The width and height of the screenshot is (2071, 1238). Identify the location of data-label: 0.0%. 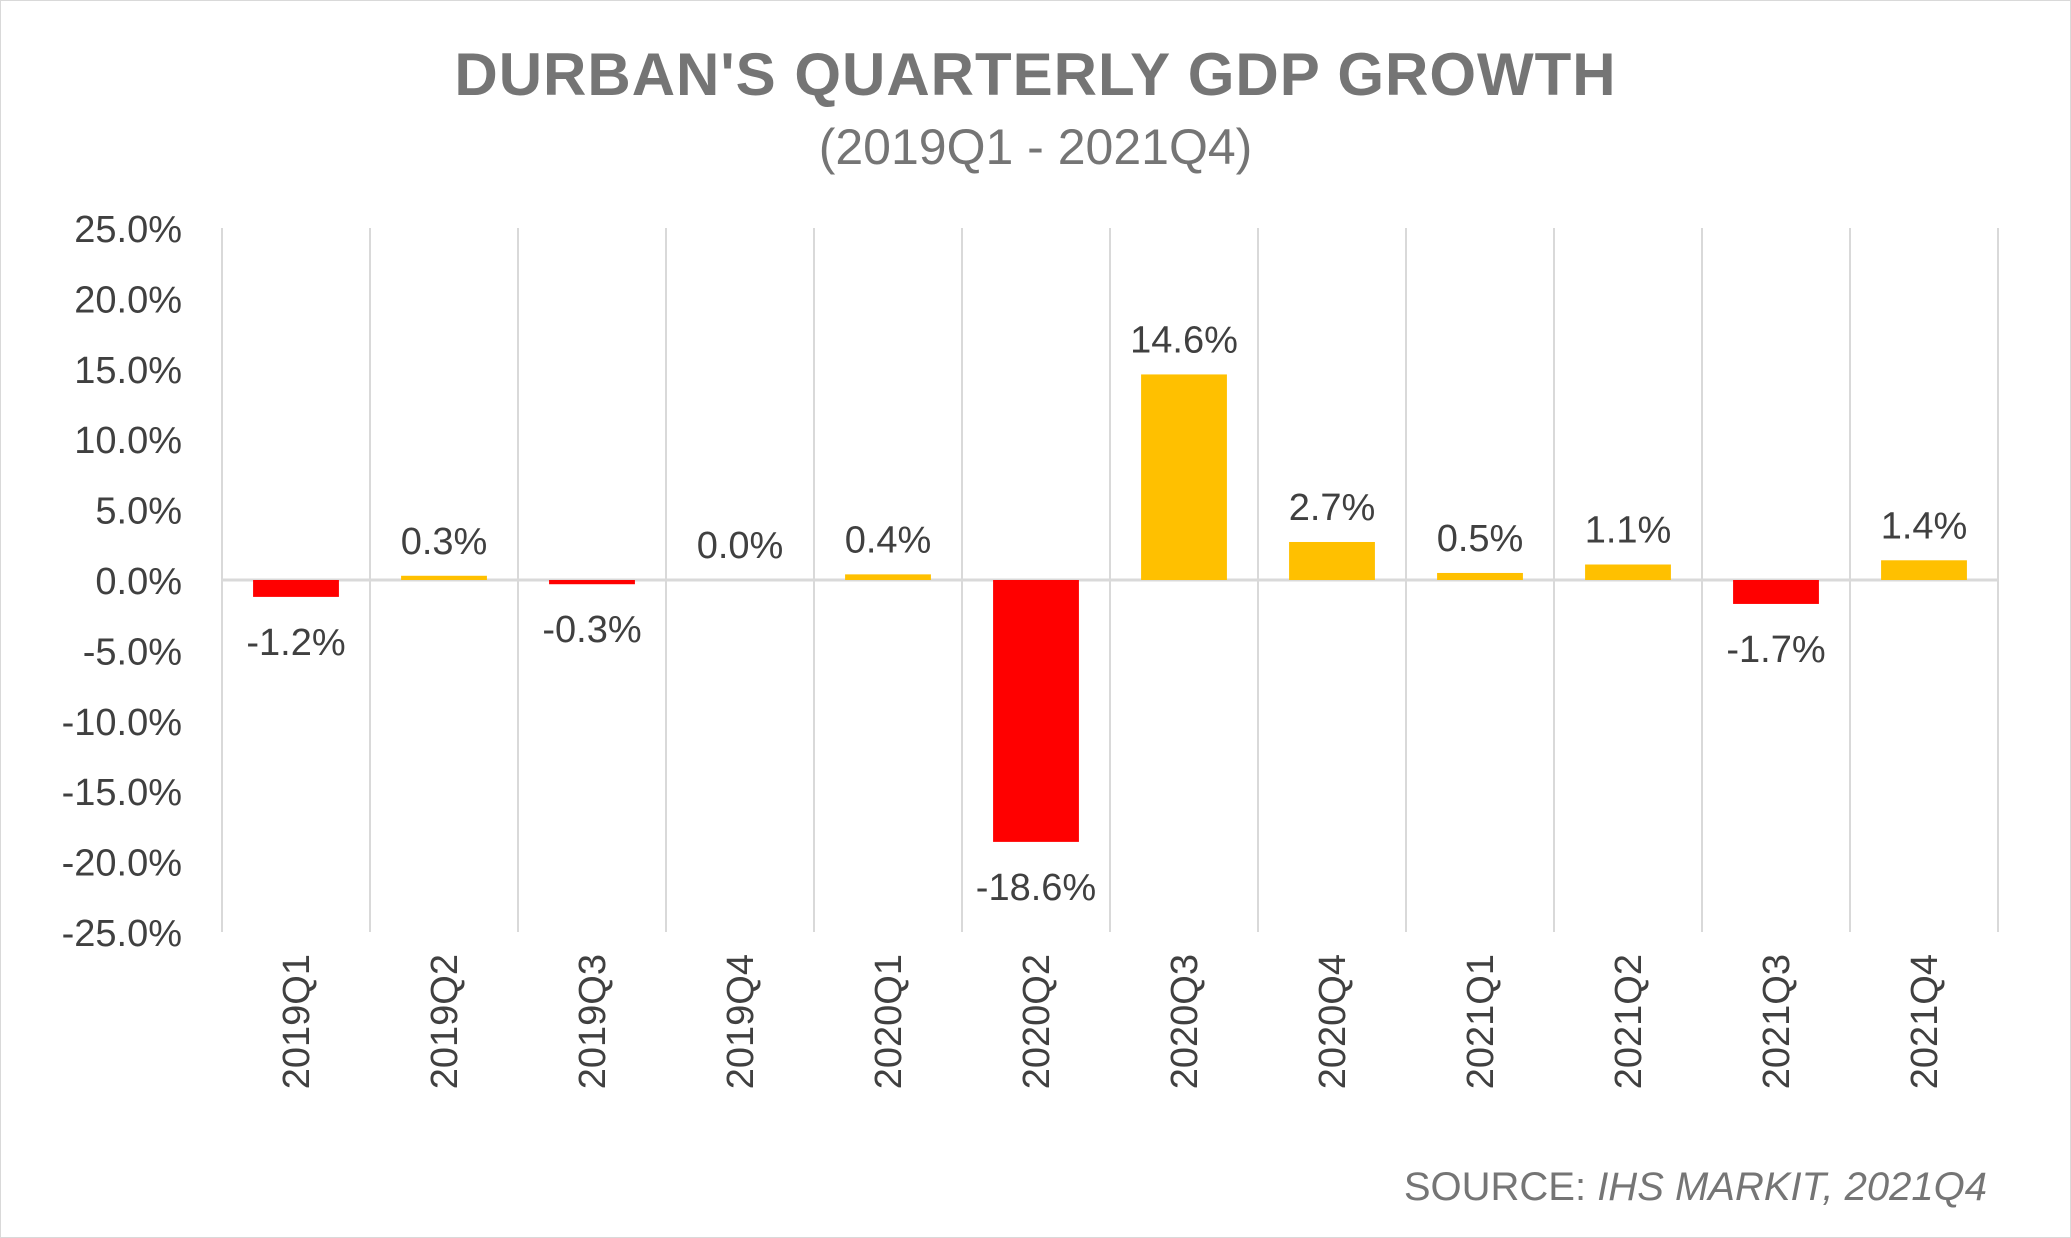
(740, 546).